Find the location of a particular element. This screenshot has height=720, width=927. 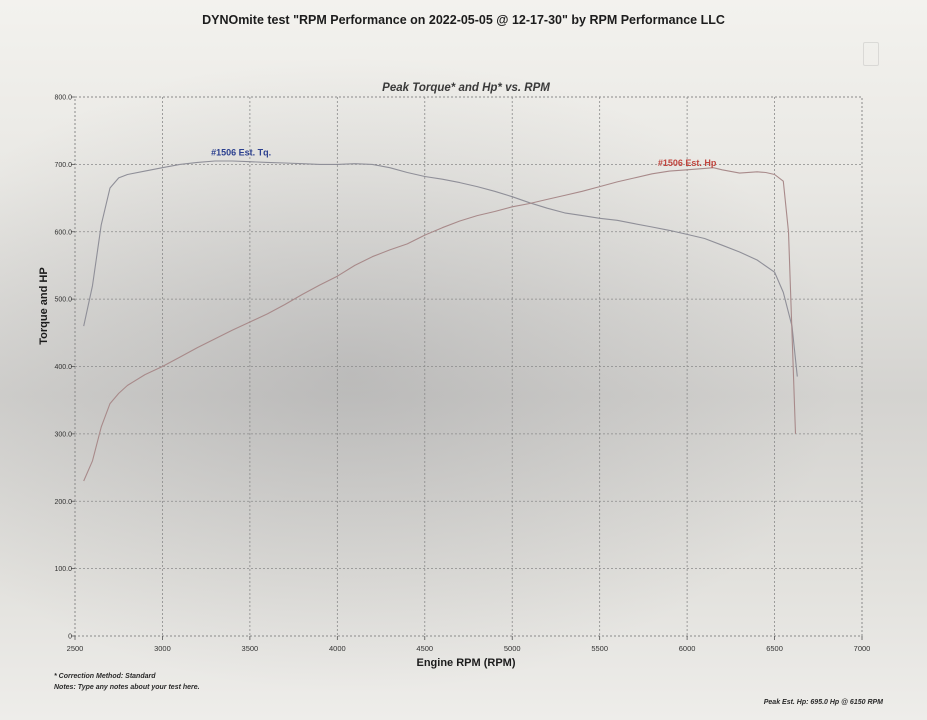

y-tick-label: 400.0 is located at coordinates (63, 367).